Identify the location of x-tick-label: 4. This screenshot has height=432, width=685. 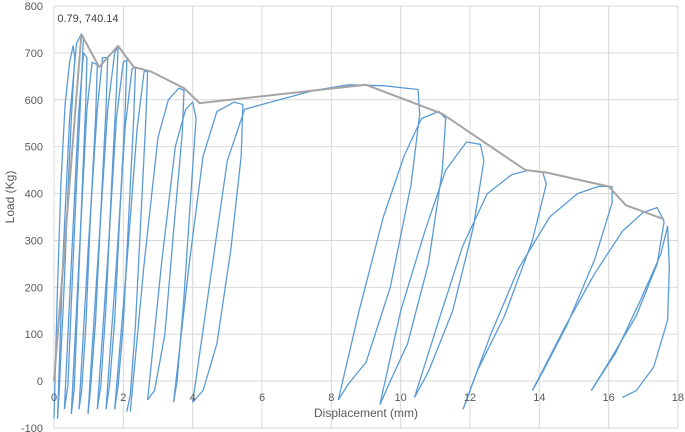
(193, 398).